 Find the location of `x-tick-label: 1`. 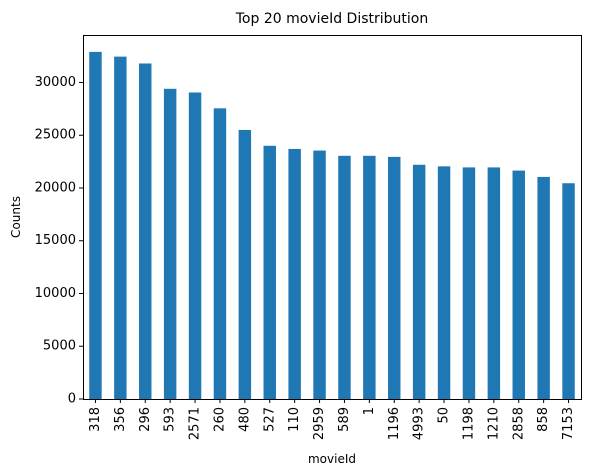

x-tick-label: 1 is located at coordinates (369, 411).